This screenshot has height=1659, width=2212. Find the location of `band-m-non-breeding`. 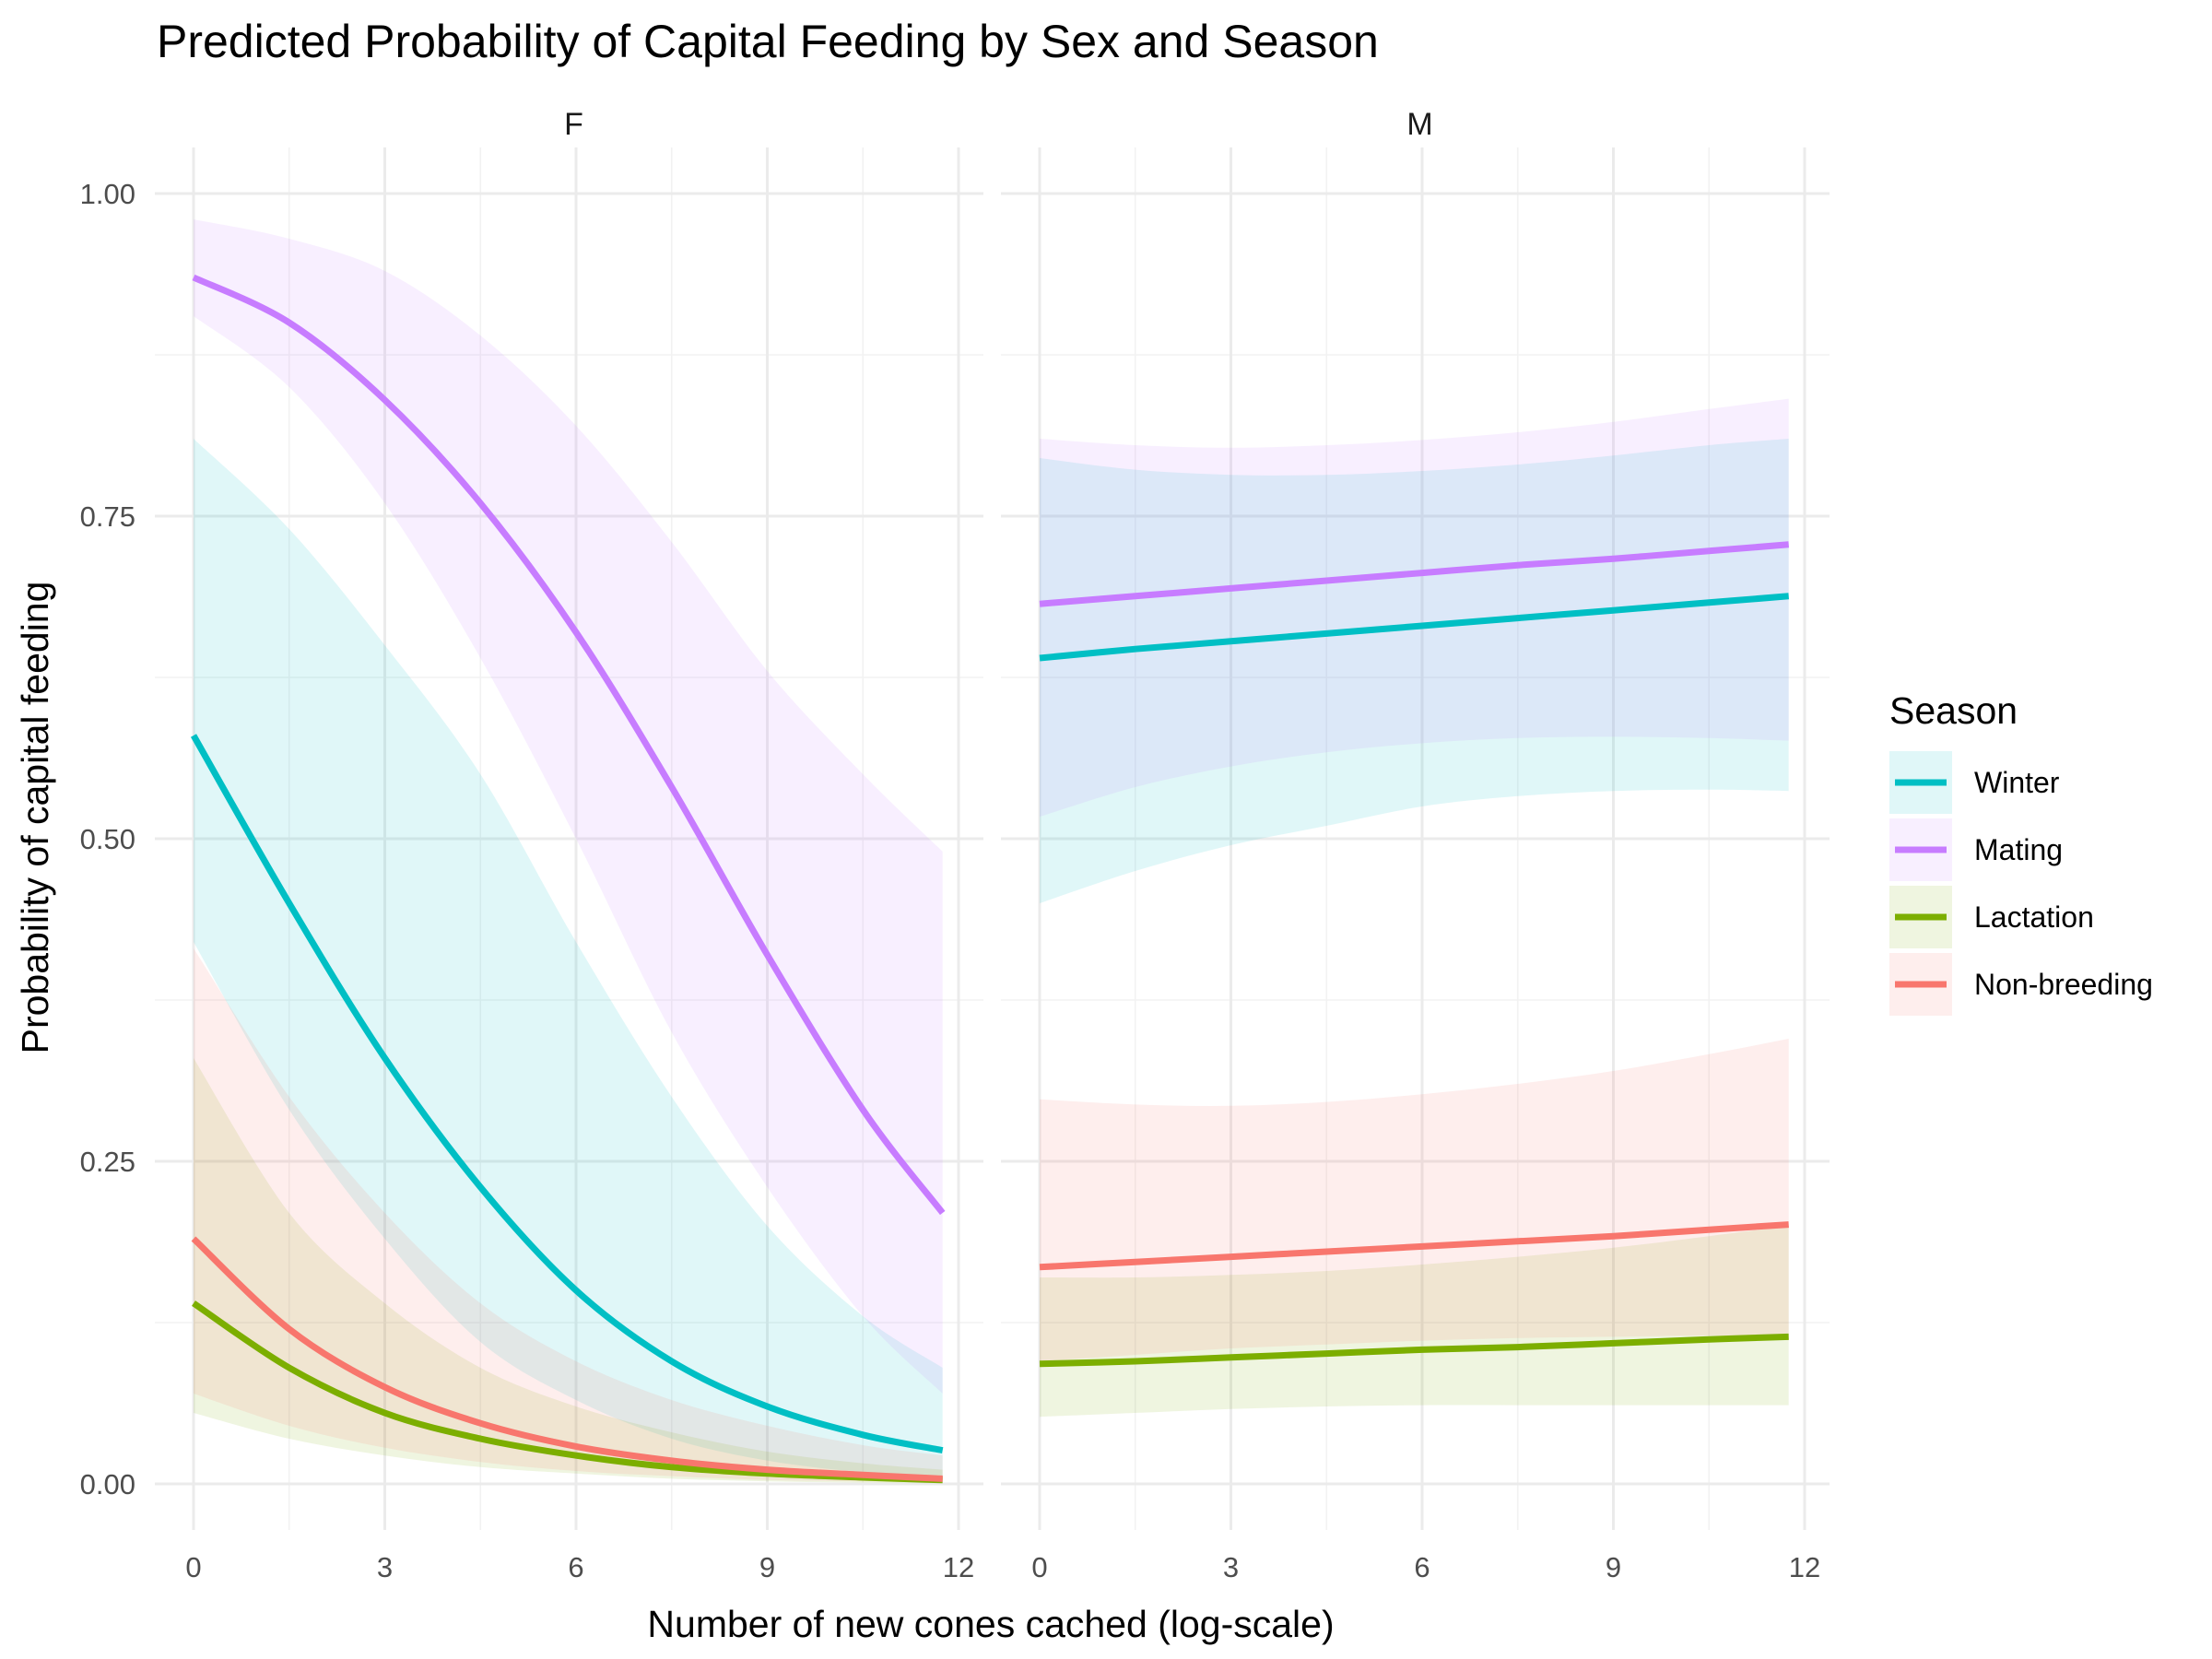

band-m-non-breeding is located at coordinates (1414, 1200).